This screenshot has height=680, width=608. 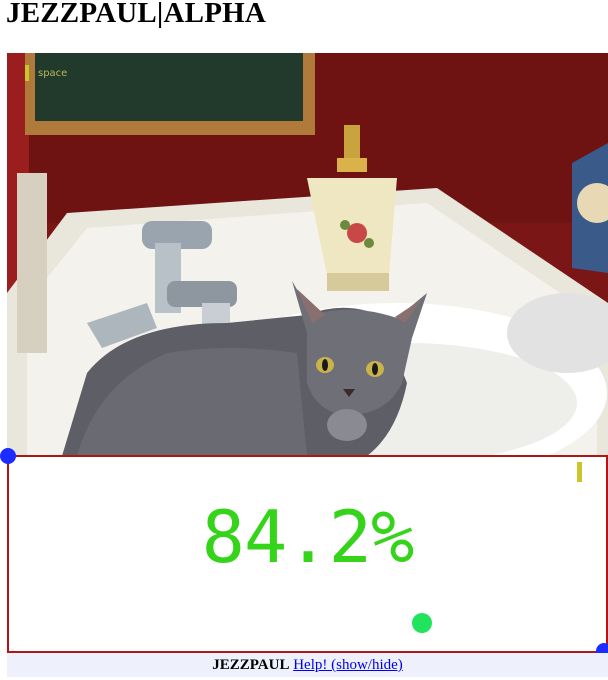 I want to click on panel-marker, so click(x=579, y=472).